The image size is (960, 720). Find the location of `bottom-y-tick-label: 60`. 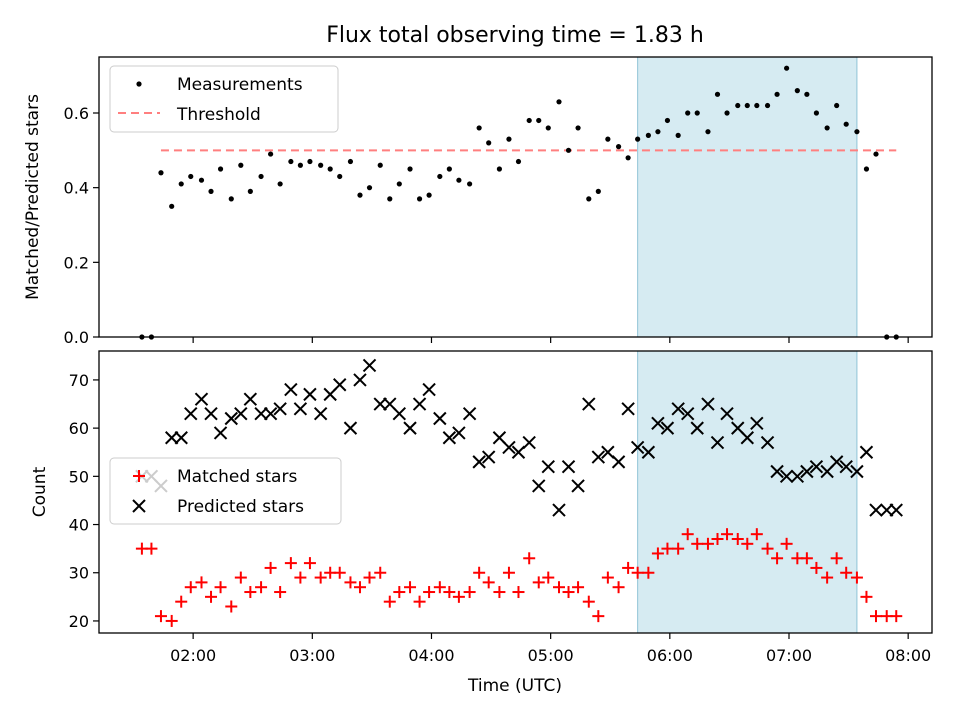

bottom-y-tick-label: 60 is located at coordinates (79, 428).